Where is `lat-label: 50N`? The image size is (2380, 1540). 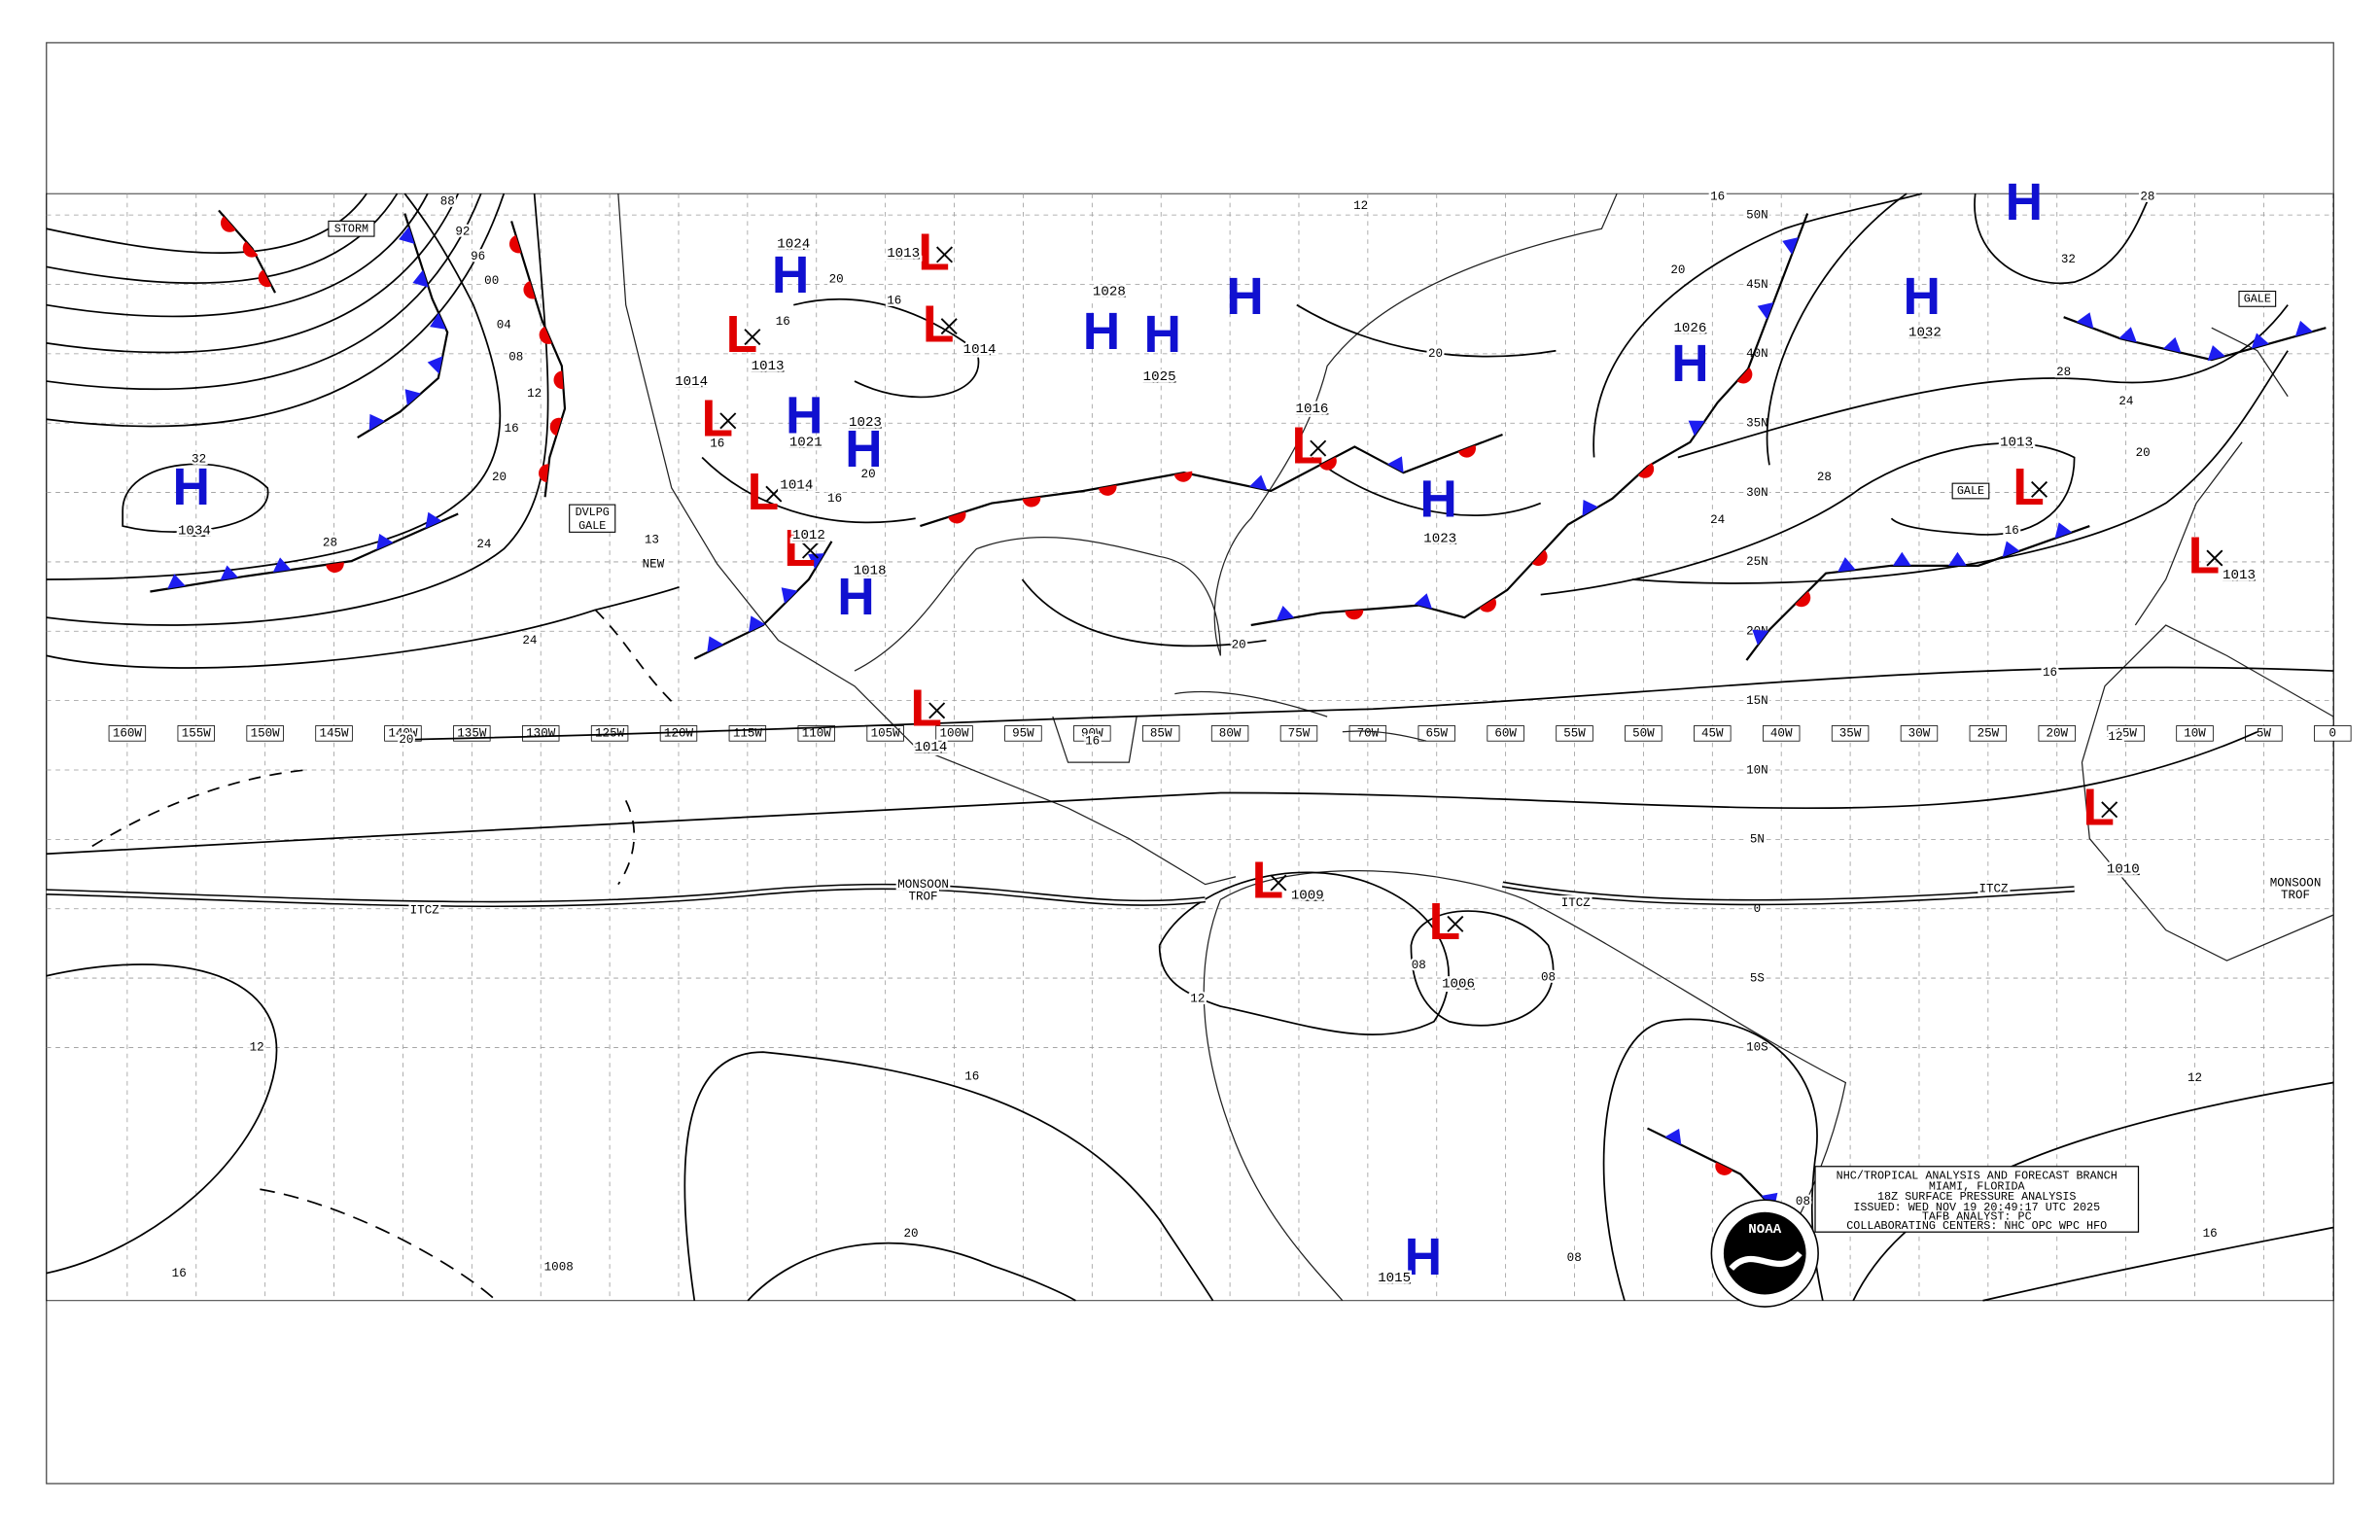 lat-label: 50N is located at coordinates (1757, 215).